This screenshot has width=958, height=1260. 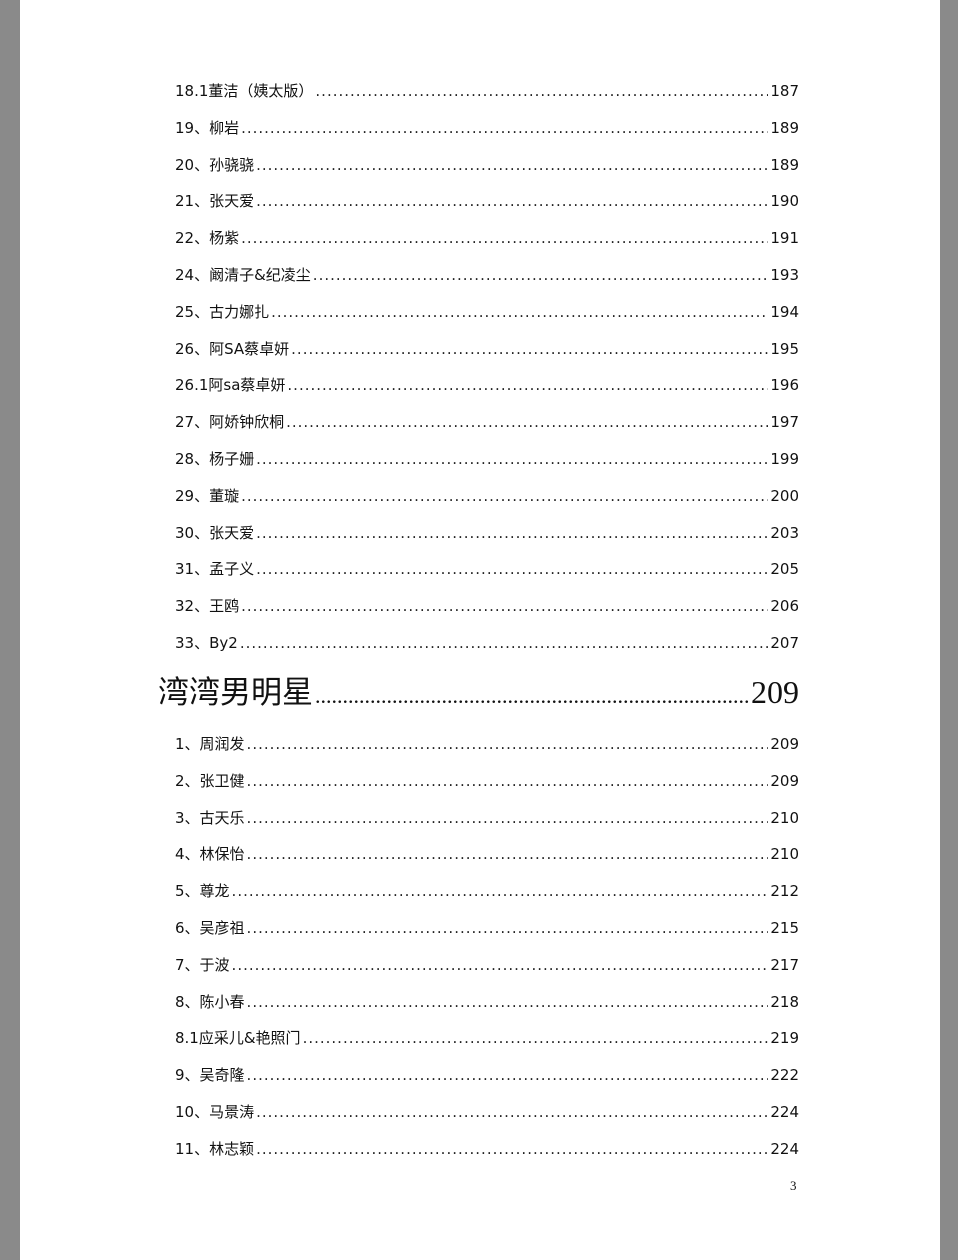 I want to click on entry-page: 190, so click(x=784, y=201).